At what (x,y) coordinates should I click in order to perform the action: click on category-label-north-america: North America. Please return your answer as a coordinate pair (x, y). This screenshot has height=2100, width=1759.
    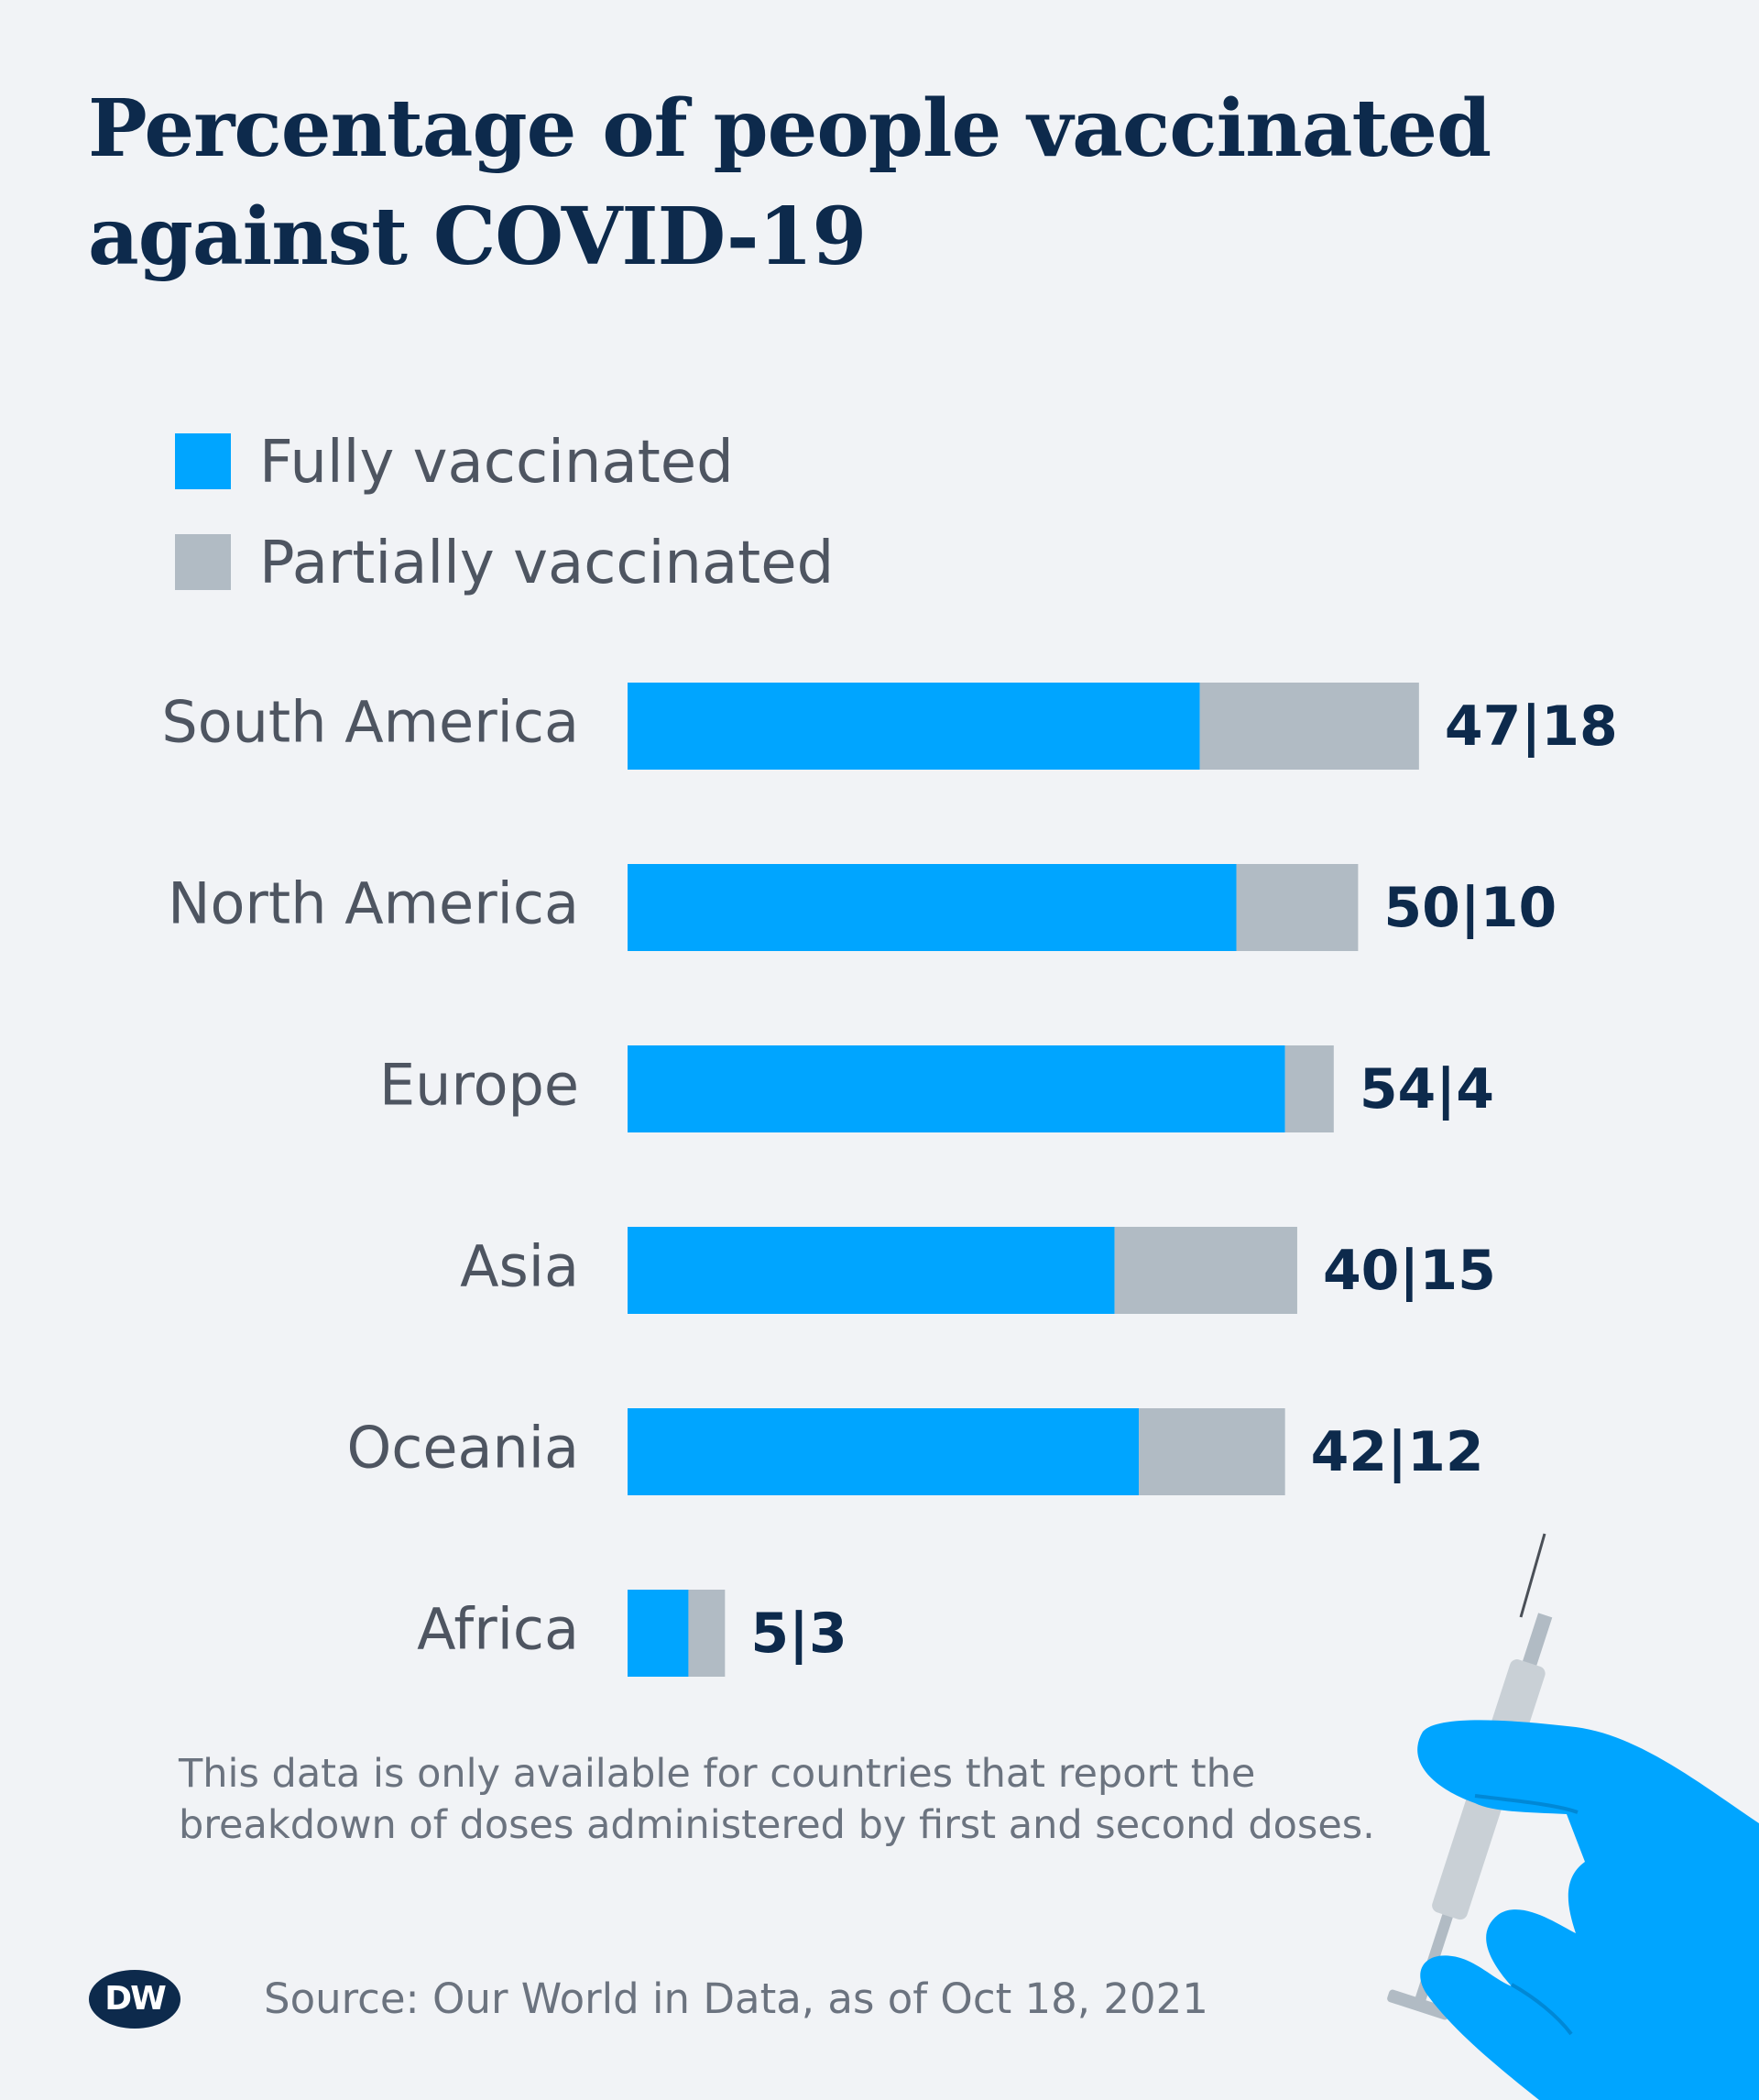
    Looking at the image, I should click on (373, 903).